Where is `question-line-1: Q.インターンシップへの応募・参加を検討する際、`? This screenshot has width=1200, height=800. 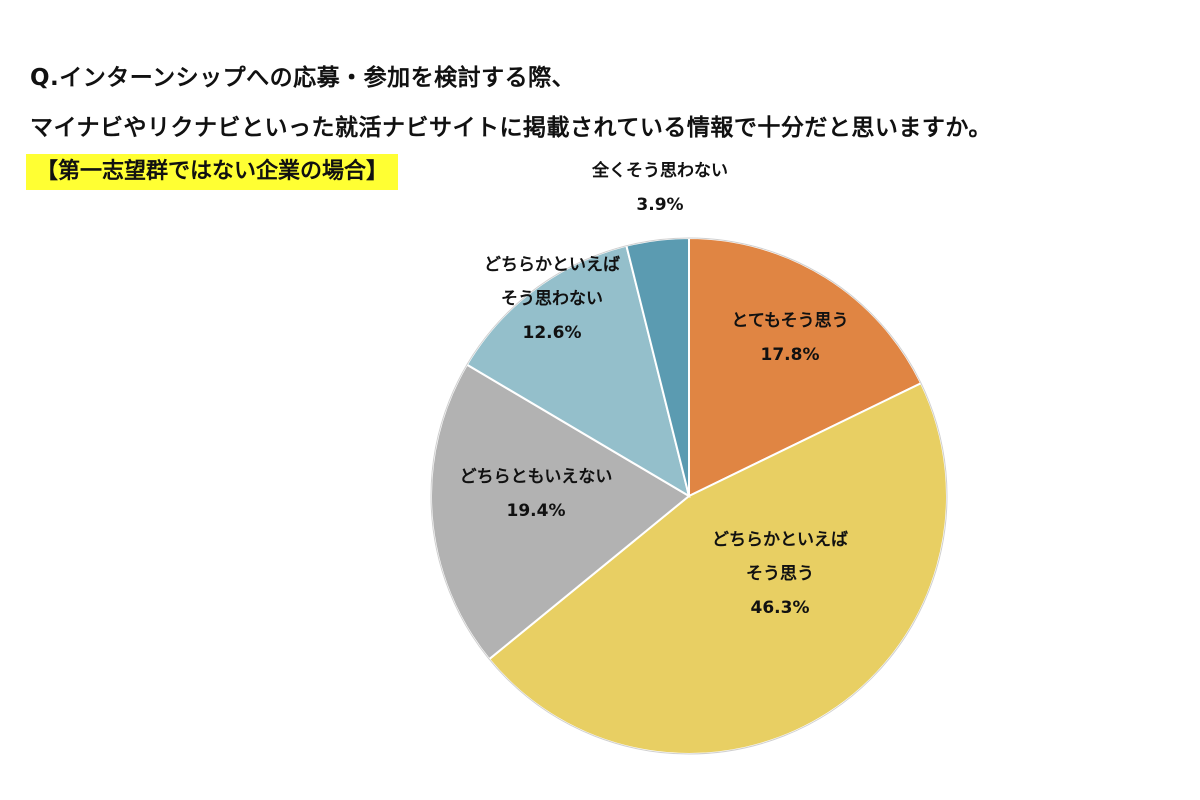
question-line-1: Q.インターンシップへの応募・参加を検討する際、 is located at coordinates (303, 78).